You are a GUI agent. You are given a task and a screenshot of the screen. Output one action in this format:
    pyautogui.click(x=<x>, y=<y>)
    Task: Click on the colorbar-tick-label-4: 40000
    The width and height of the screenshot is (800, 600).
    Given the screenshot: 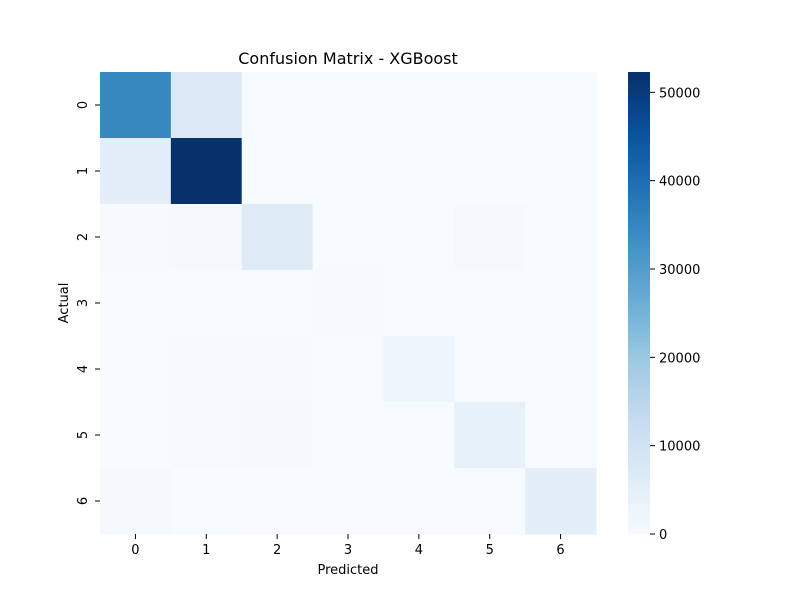 What is the action you would take?
    pyautogui.click(x=679, y=182)
    